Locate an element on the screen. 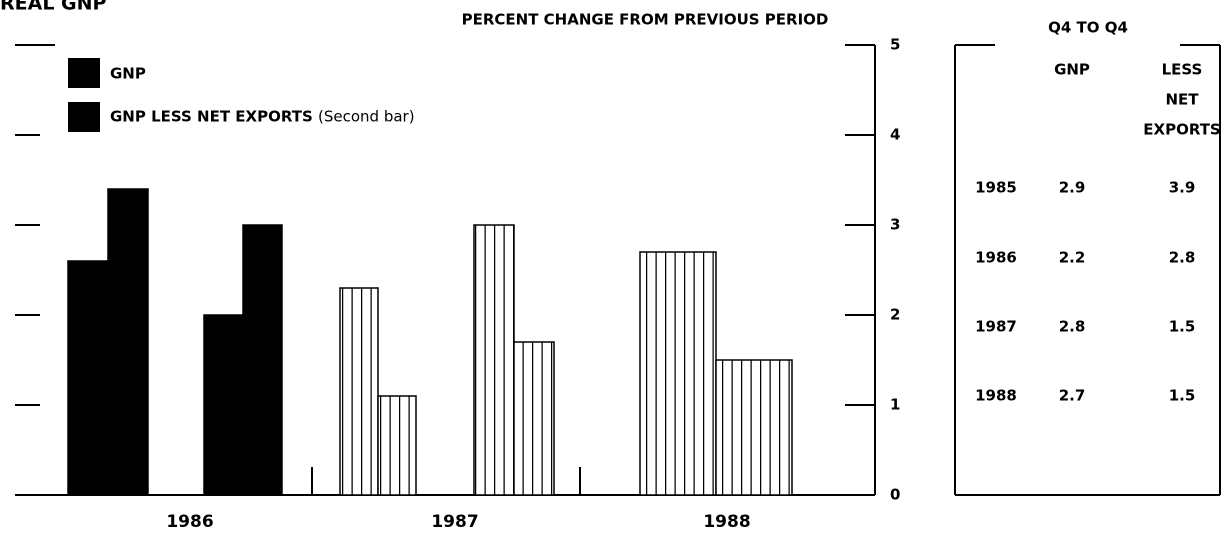  legend-label: GNP LESS NET EXPORTS is located at coordinates (211, 117).